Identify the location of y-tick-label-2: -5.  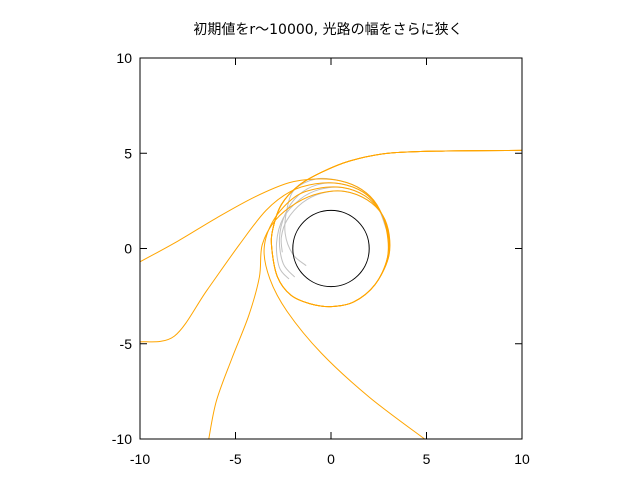
(126, 344).